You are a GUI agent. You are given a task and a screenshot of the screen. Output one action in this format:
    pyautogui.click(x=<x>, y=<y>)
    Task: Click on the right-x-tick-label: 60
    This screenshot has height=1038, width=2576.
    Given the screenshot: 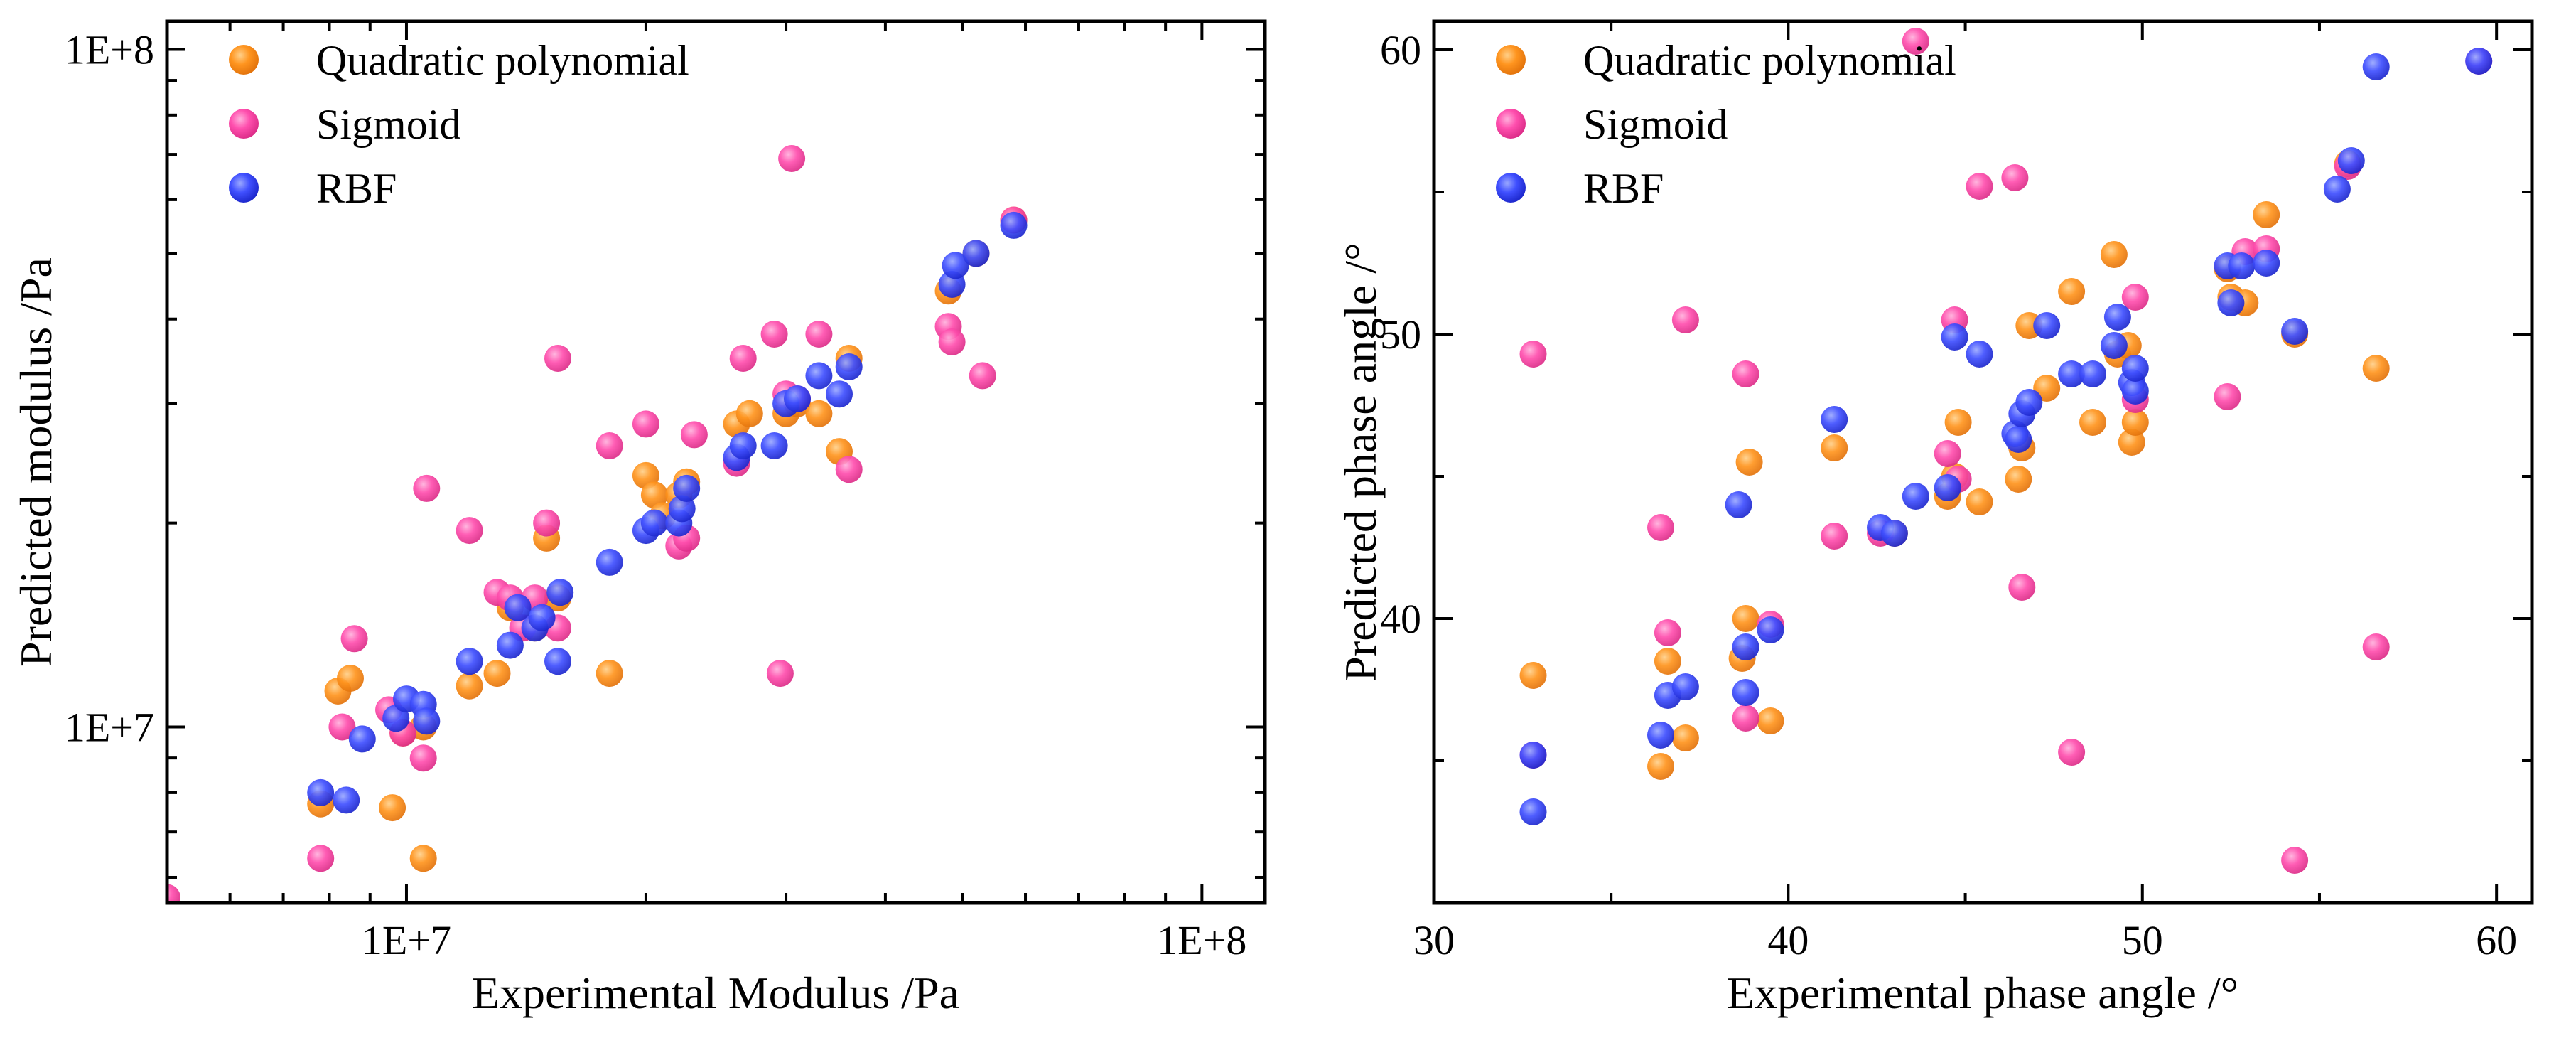 What is the action you would take?
    pyautogui.click(x=2496, y=940)
    